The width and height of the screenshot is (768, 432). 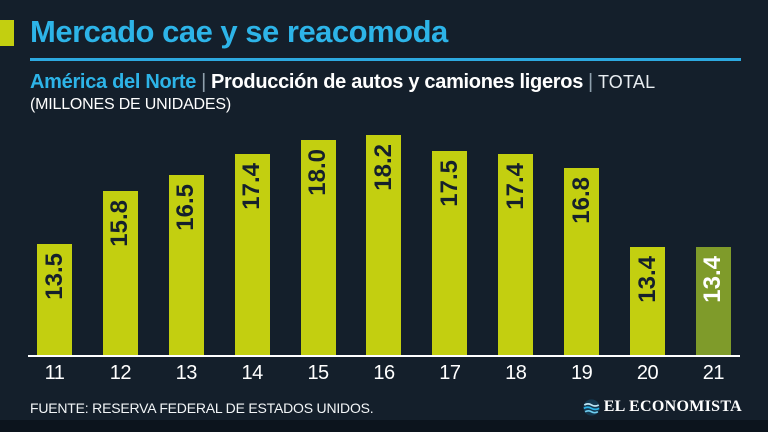 I want to click on x-tick-label: 15, so click(x=318, y=373).